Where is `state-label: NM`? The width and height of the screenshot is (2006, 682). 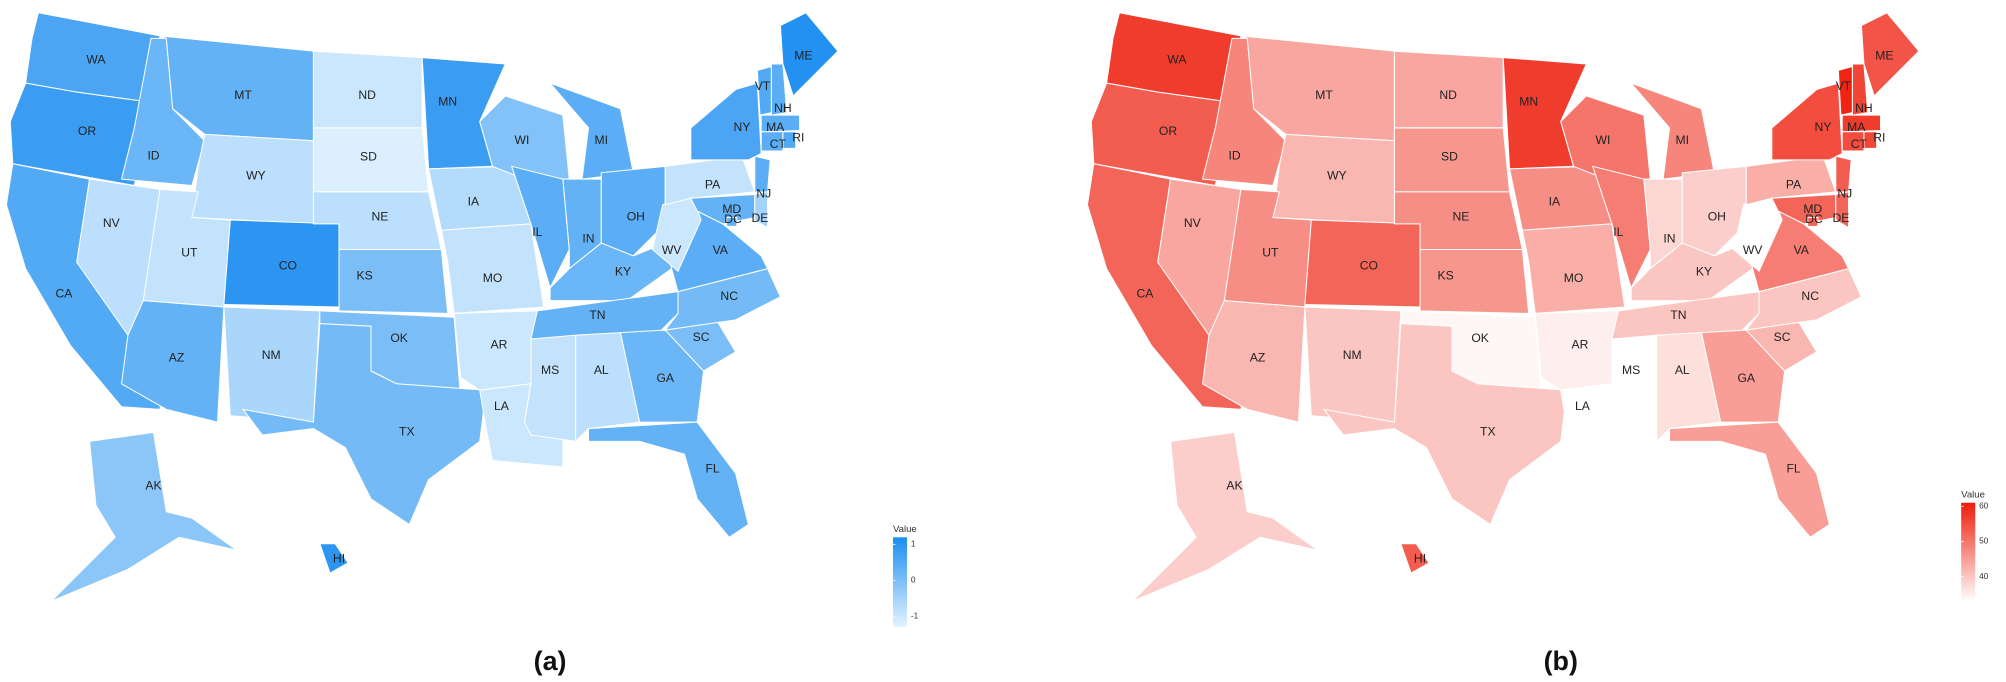
state-label: NM is located at coordinates (271, 355).